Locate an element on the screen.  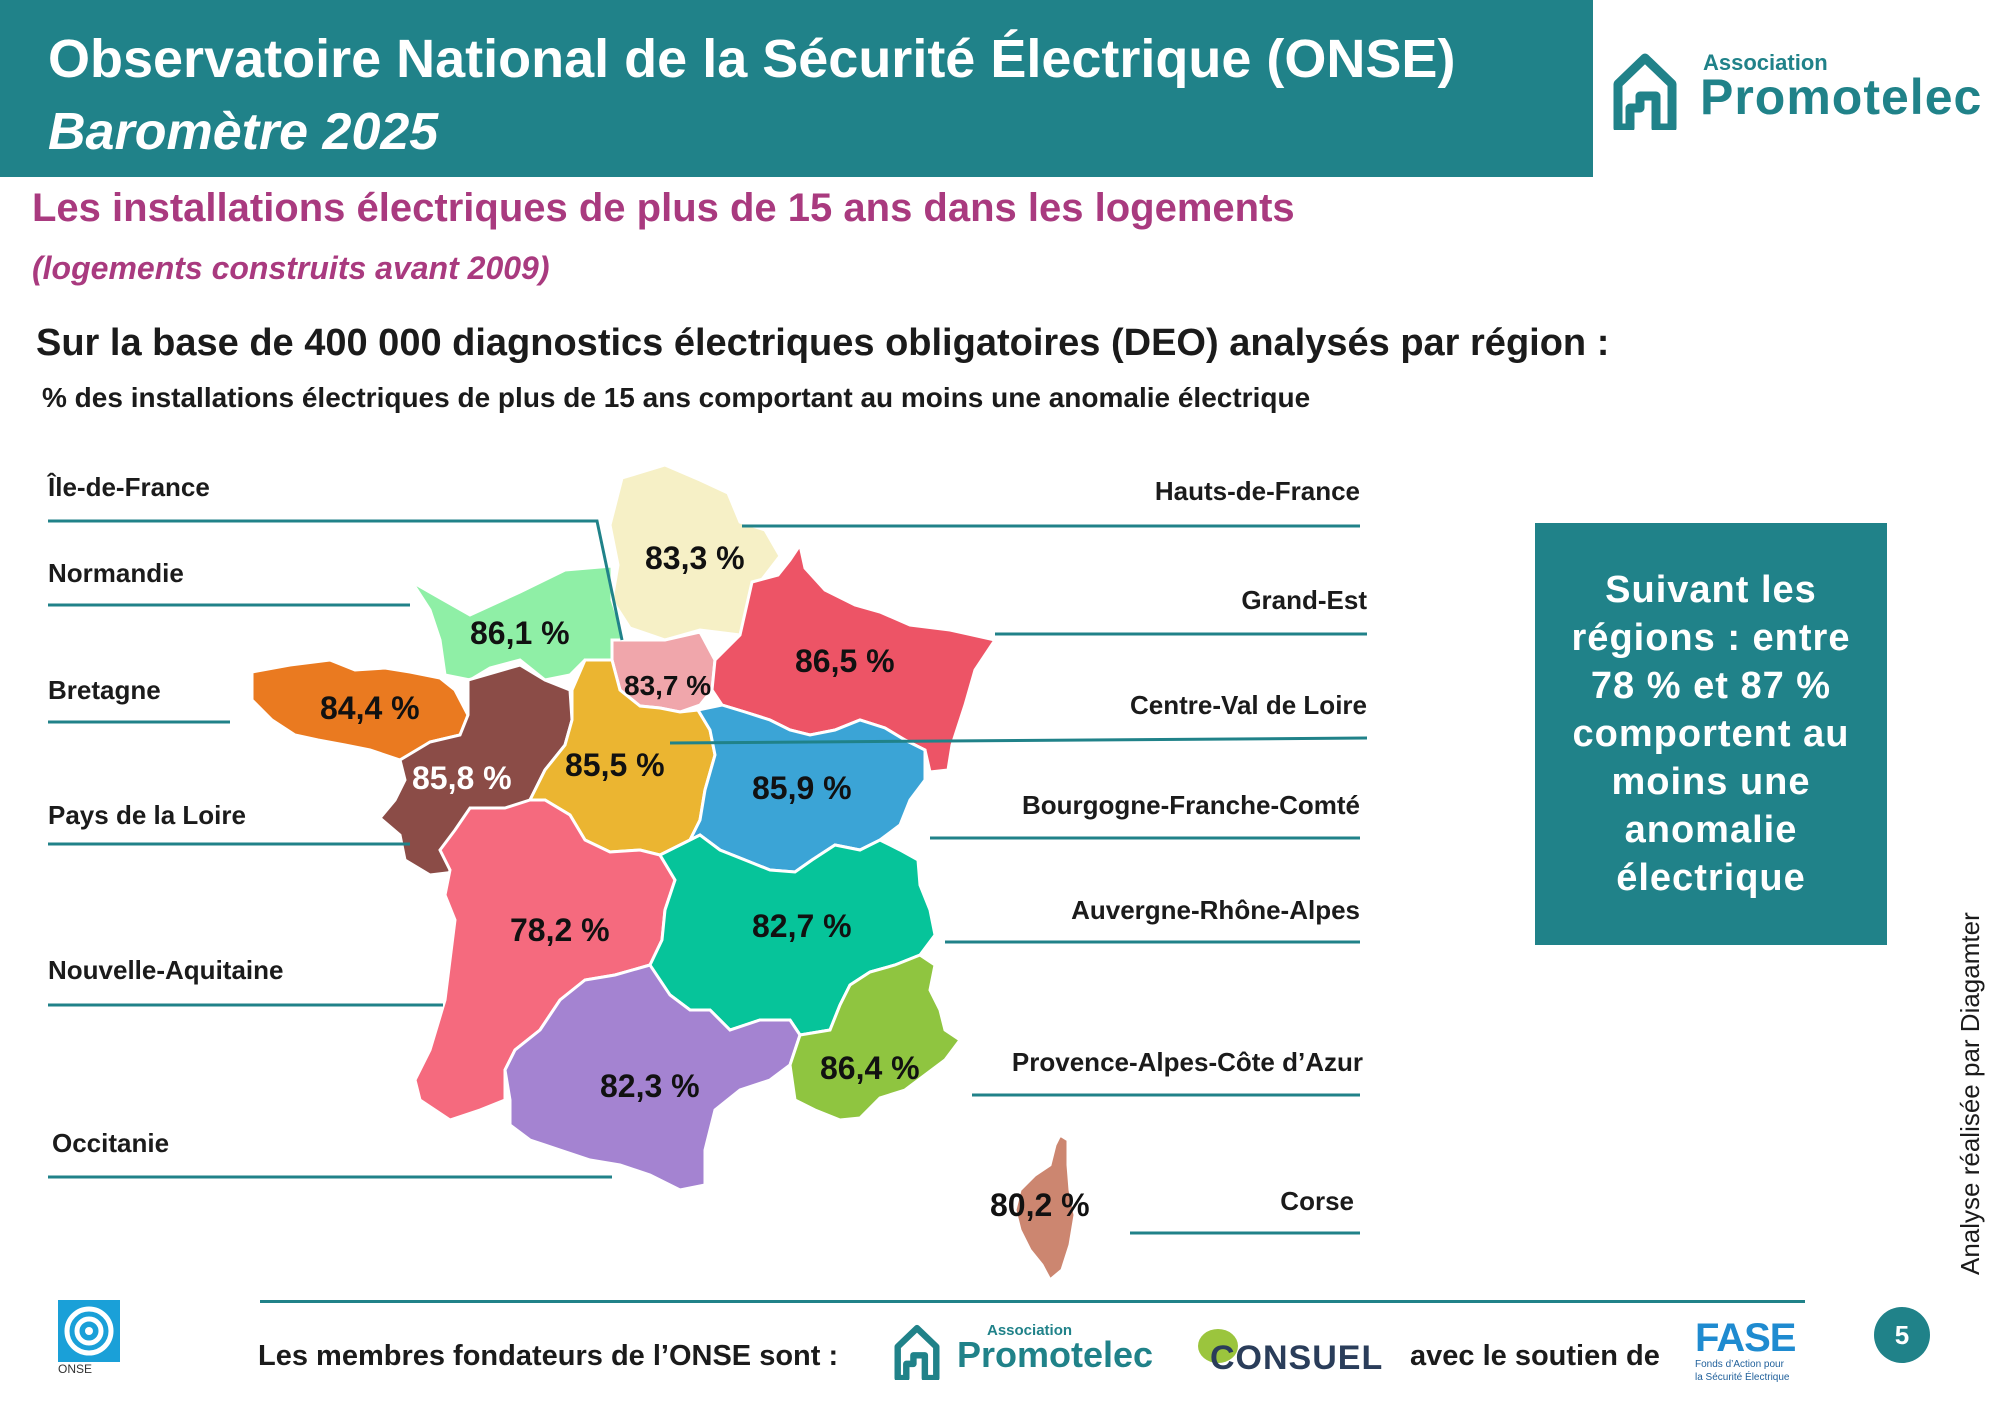
logo-association-text: Association is located at coordinates (1765, 62).